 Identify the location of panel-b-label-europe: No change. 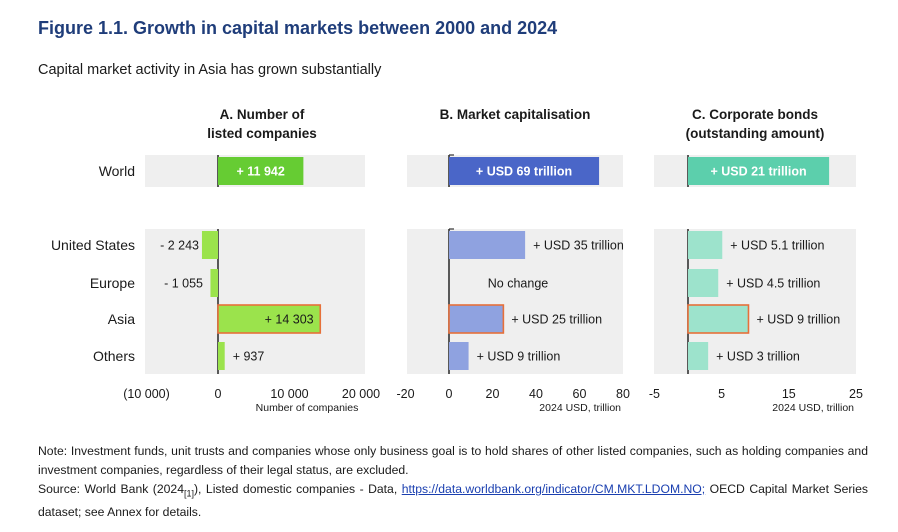
(518, 284).